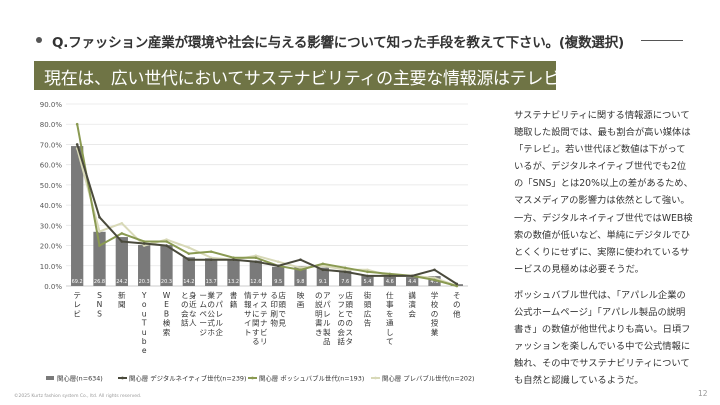  Describe the element at coordinates (264, 313) in the screenshot. I see `svg-text: テ` at that location.